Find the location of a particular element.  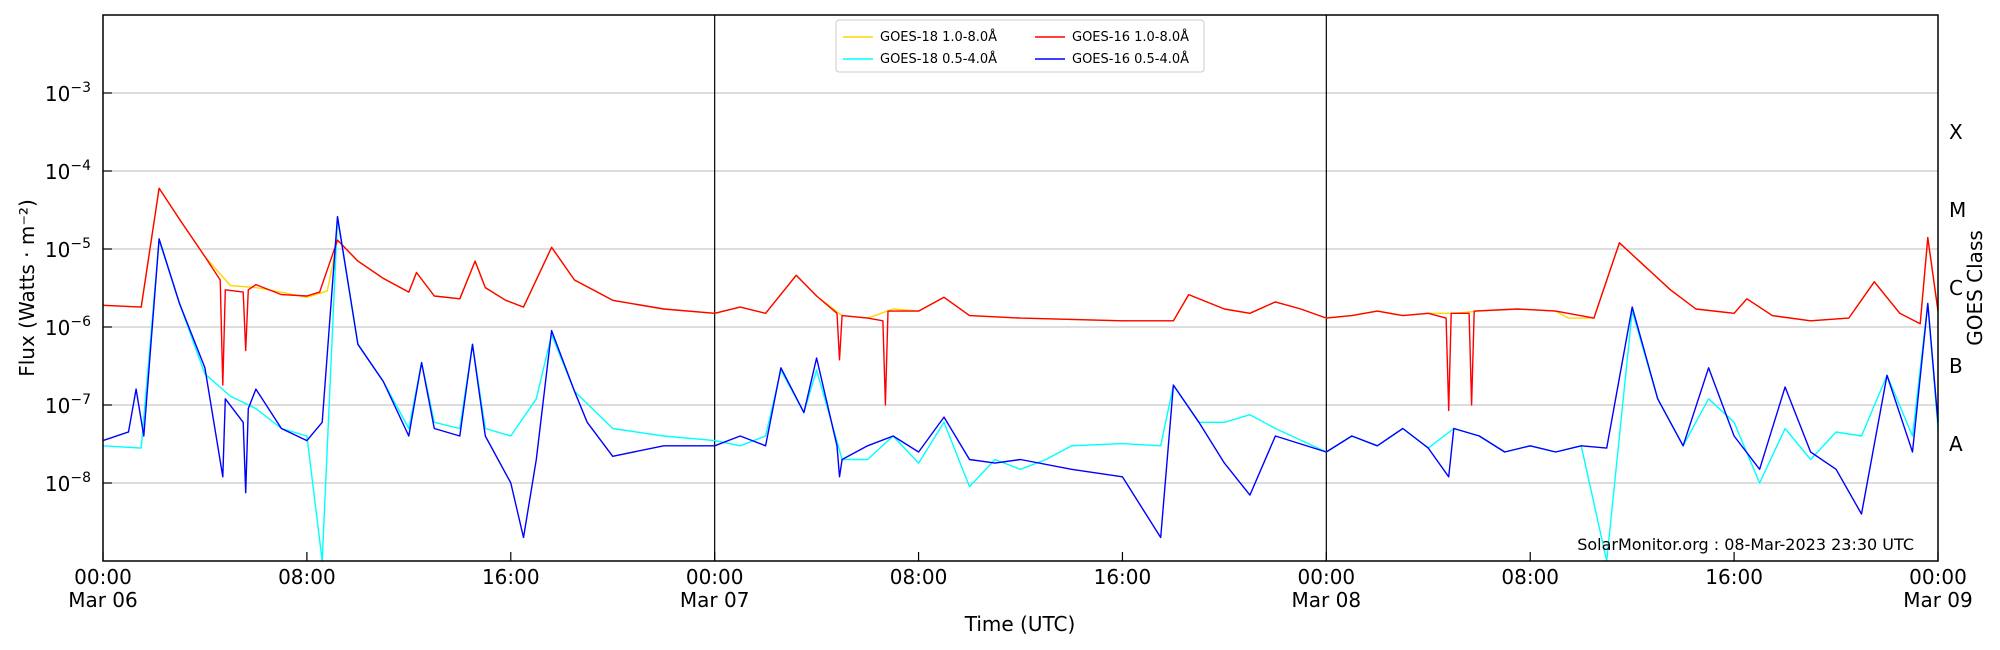

y-tick-label: 10⁻⁷ is located at coordinates (68, 405).